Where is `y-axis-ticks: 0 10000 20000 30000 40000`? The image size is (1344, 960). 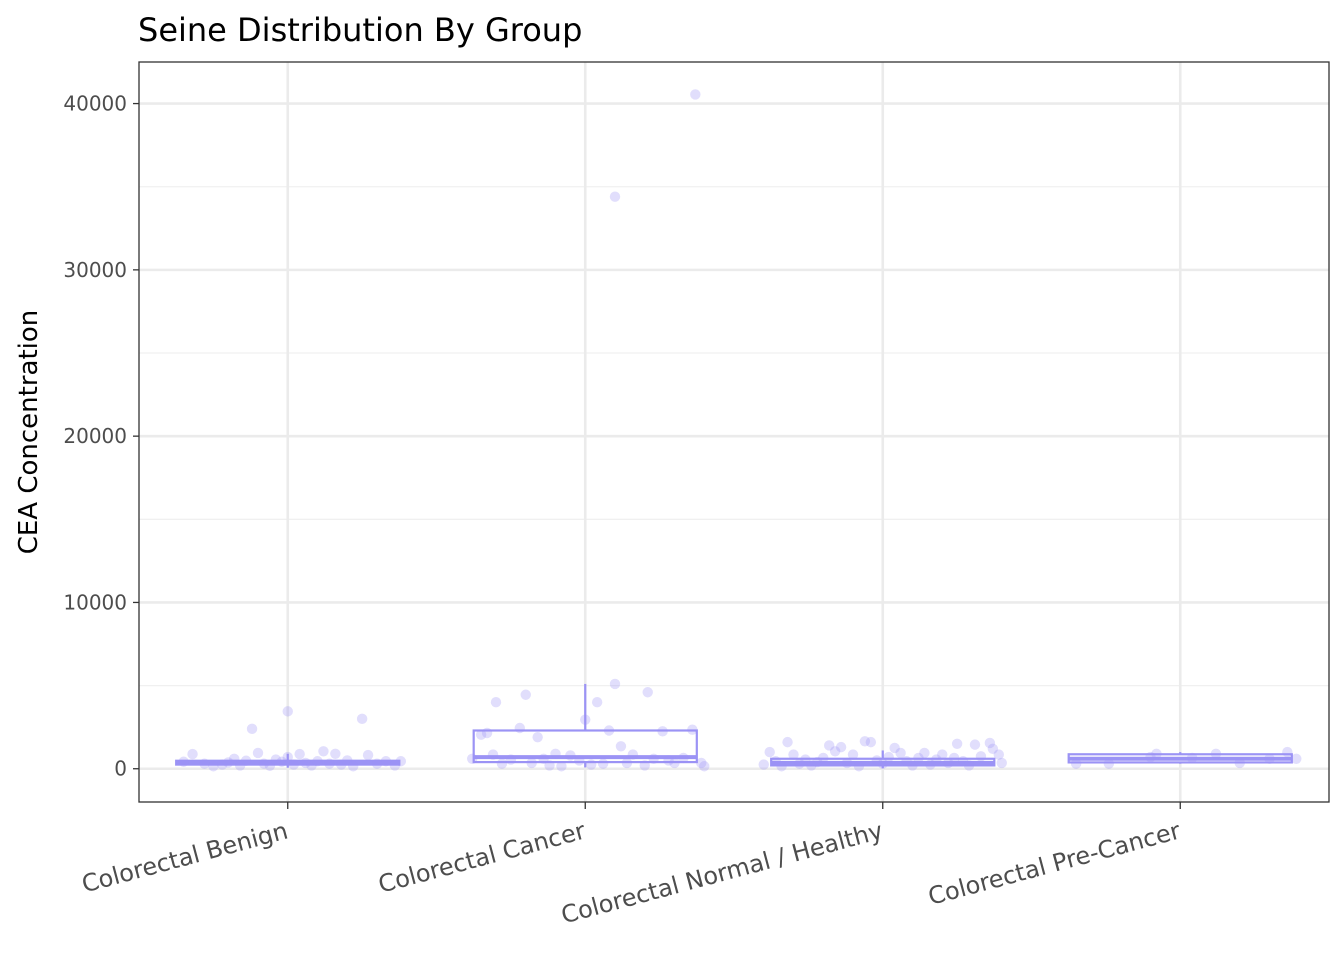 y-axis-ticks: 0 10000 20000 30000 40000 is located at coordinates (101, 436).